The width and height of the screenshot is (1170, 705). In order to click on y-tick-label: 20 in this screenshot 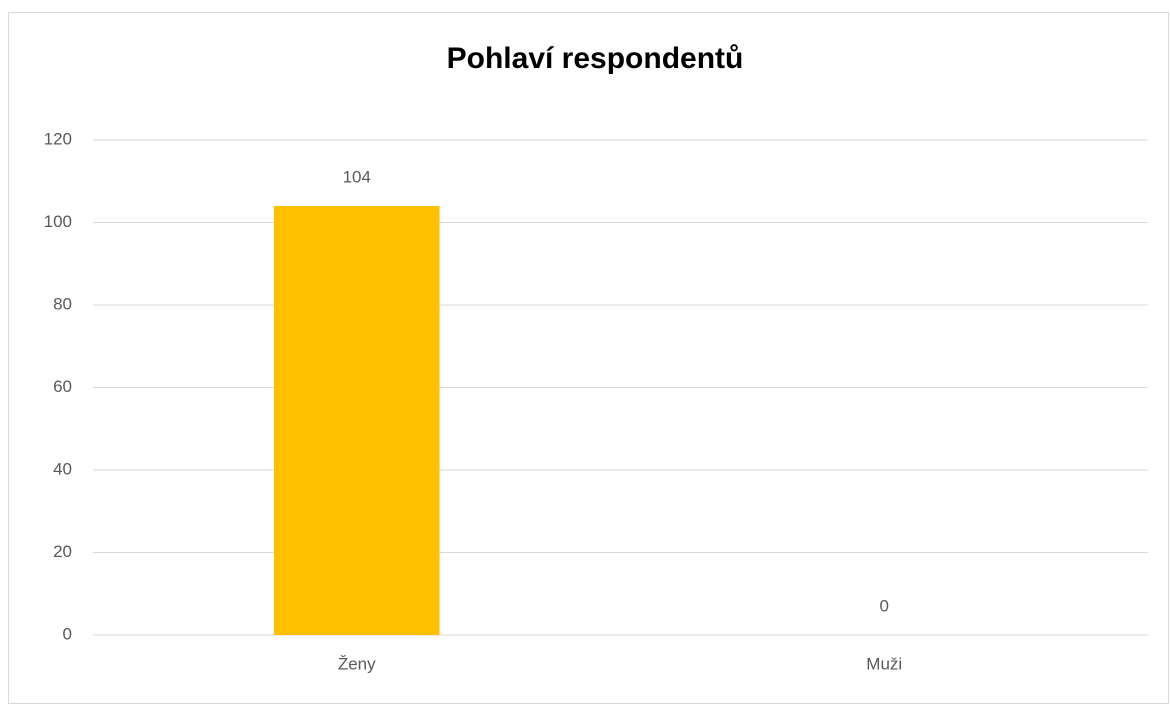, I will do `click(62, 551)`.